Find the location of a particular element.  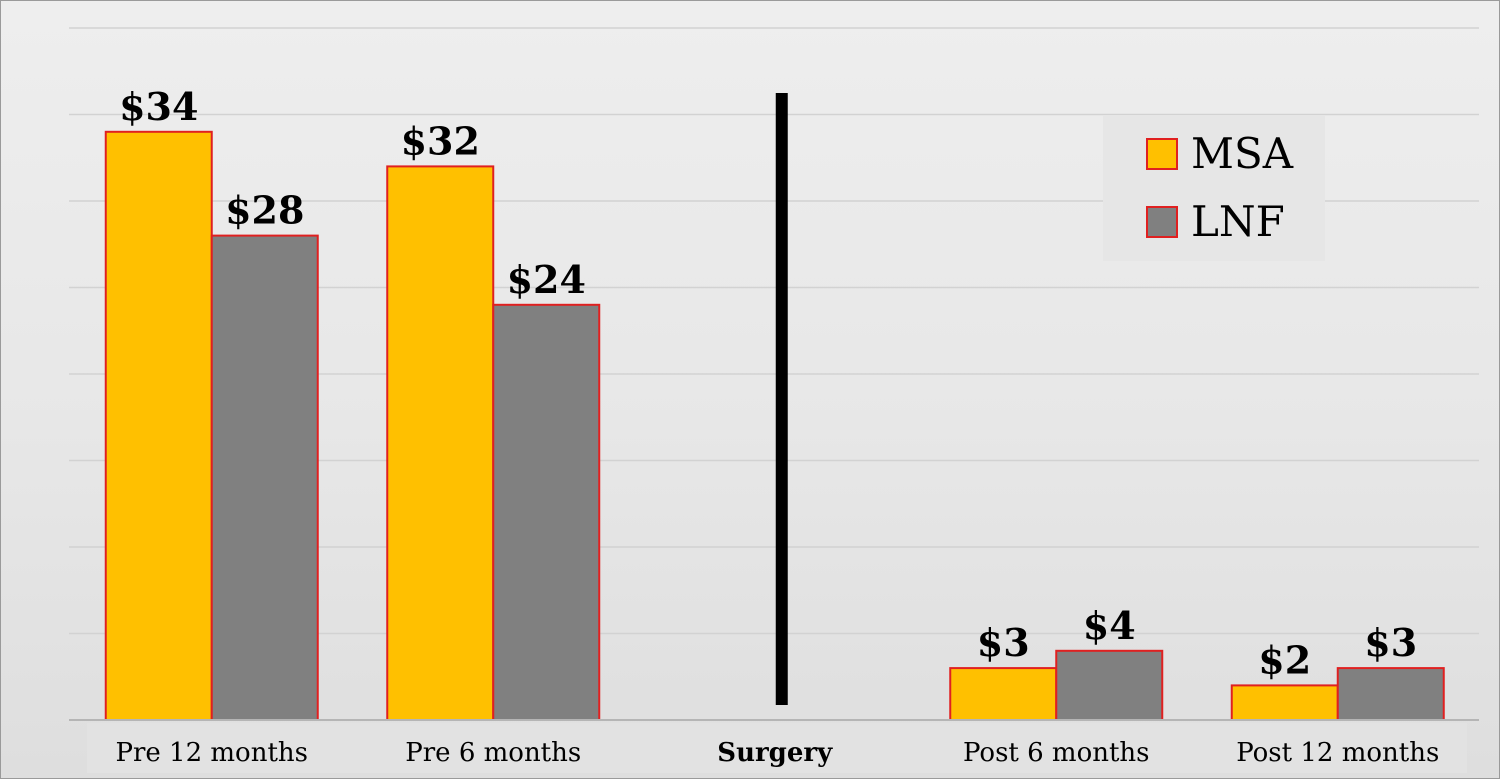

x-axis-band is located at coordinates (777, 748).